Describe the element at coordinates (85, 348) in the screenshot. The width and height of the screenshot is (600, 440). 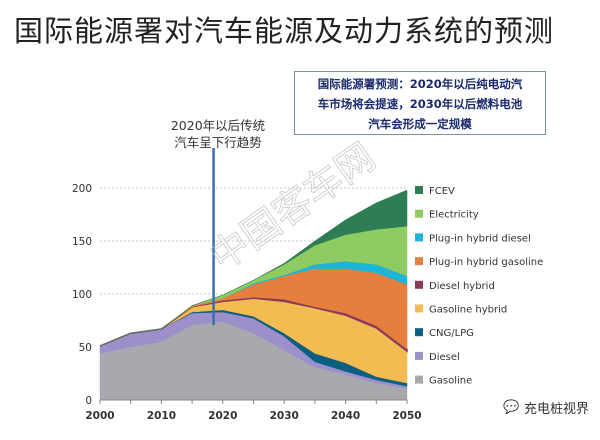
I see `y-tick-label: 50` at that location.